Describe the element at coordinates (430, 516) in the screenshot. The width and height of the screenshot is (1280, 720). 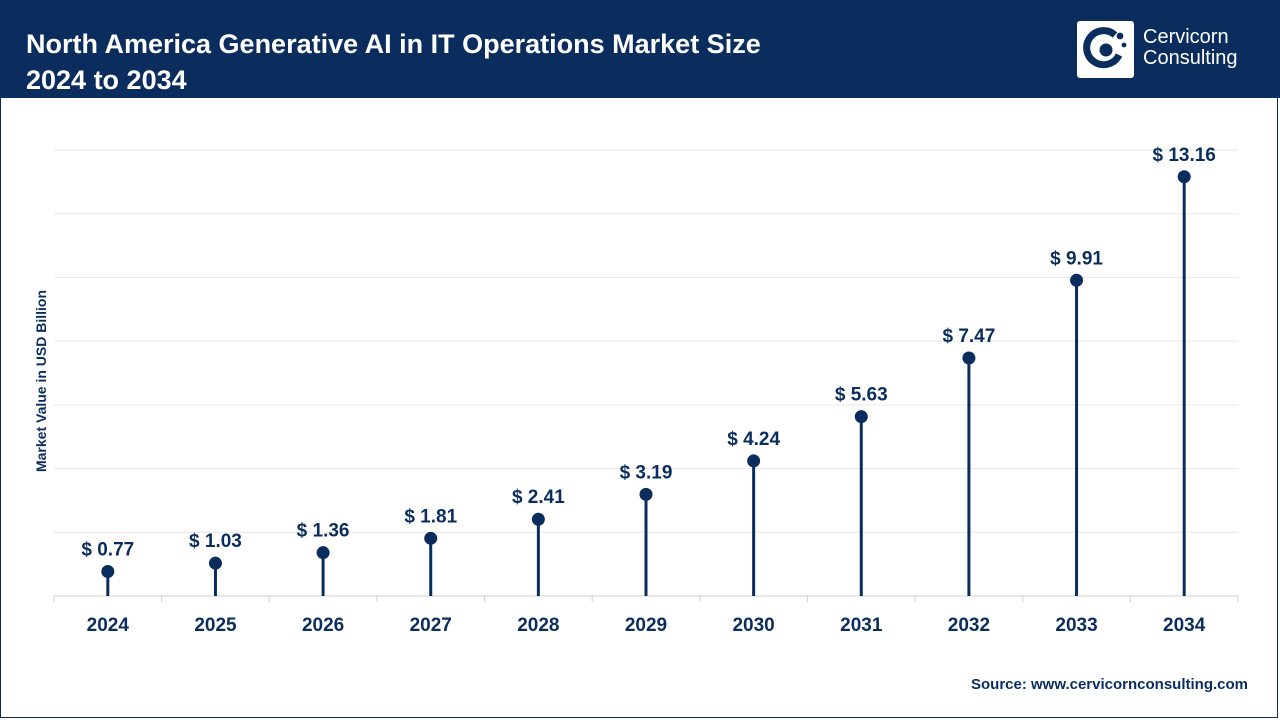
I see `data-label: $ 1.81` at that location.